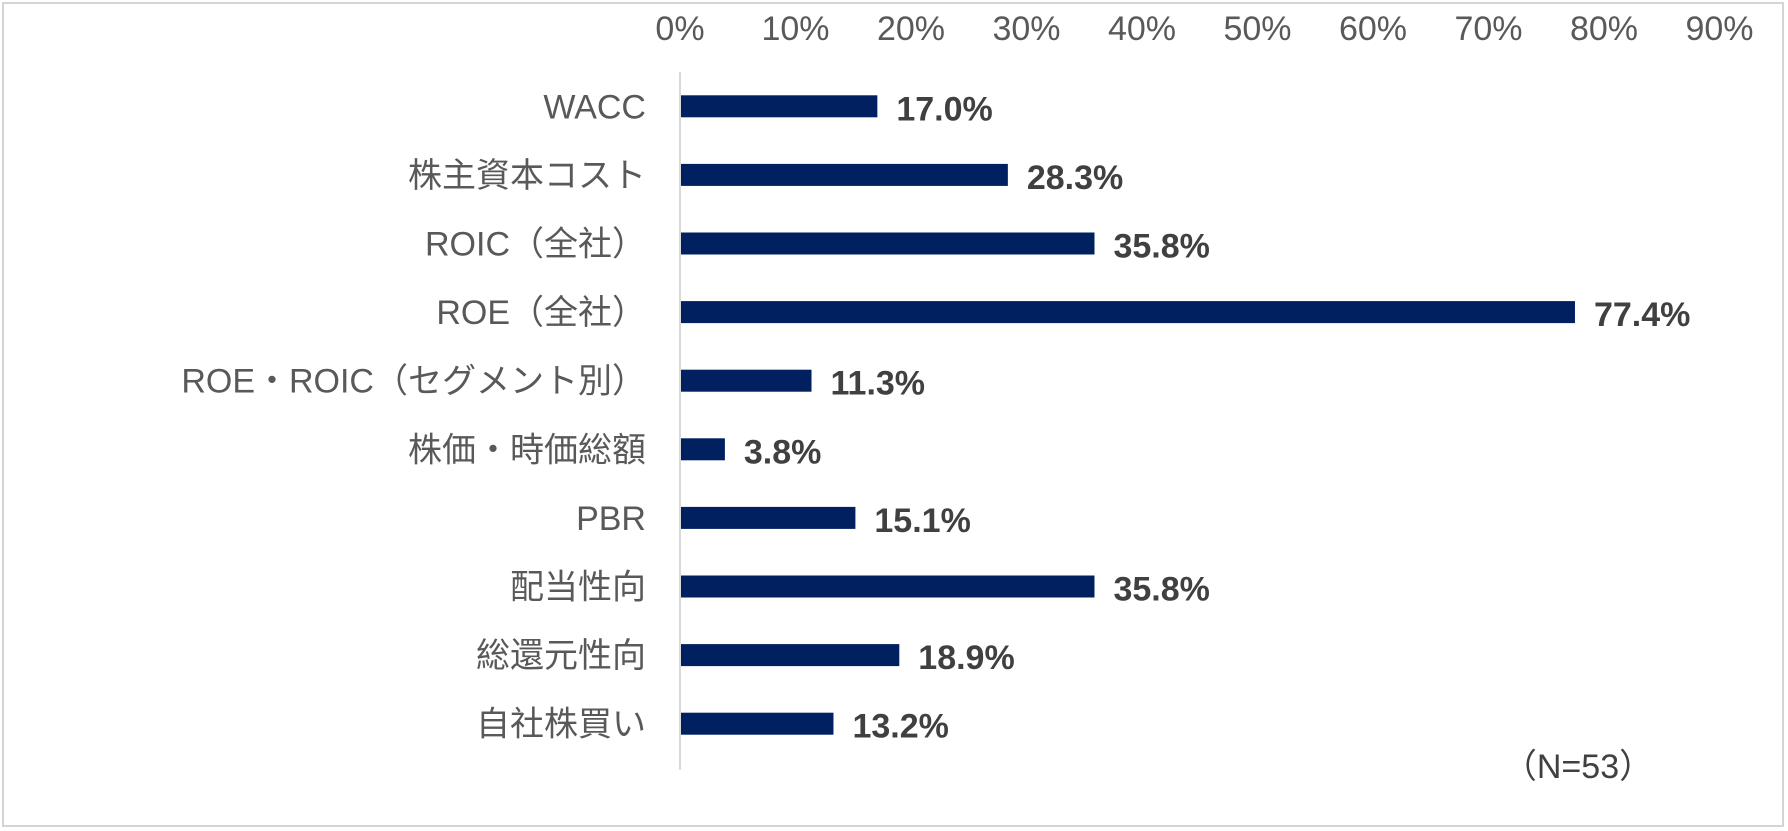  I want to click on x-tick-label: 0%, so click(679, 29).